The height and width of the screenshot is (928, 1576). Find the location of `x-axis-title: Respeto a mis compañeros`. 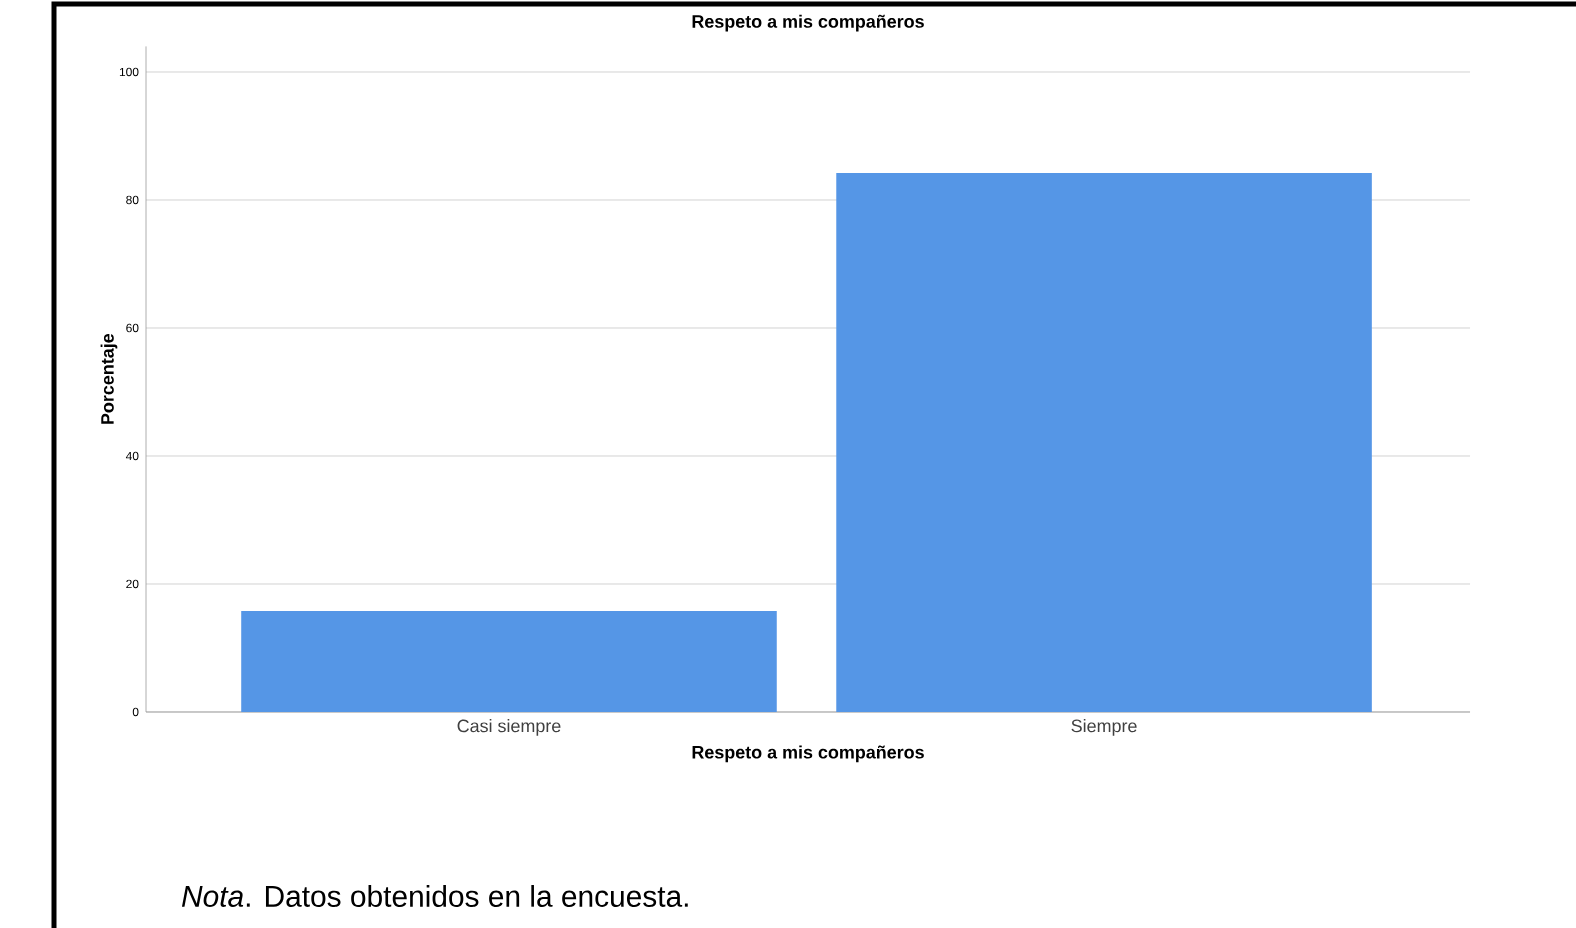

x-axis-title: Respeto a mis compañeros is located at coordinates (808, 754).